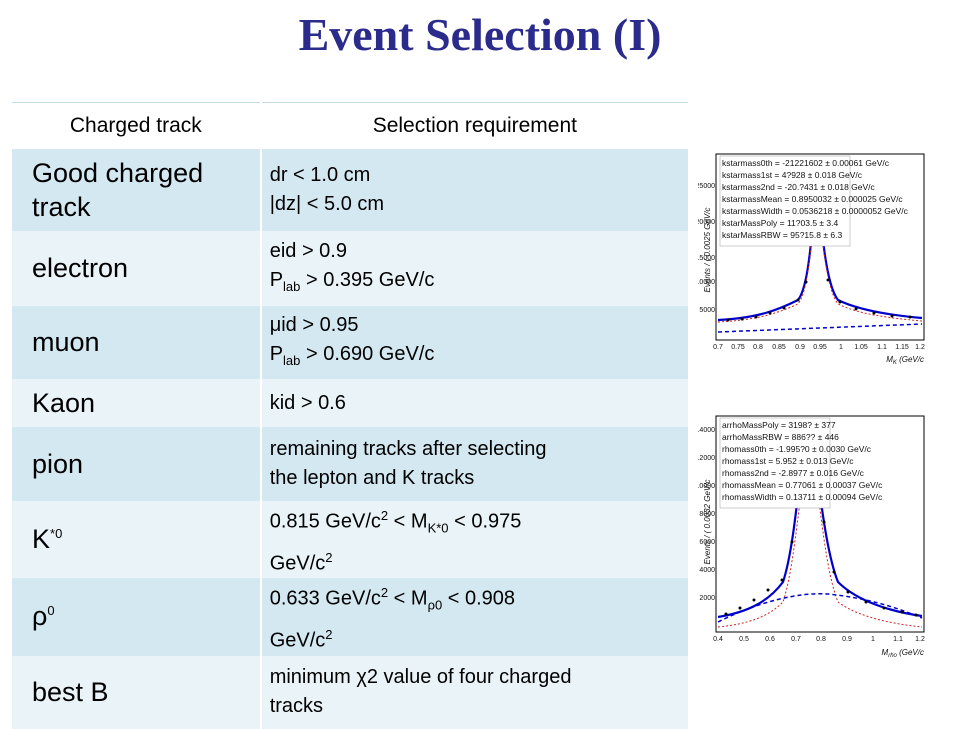  What do you see at coordinates (135, 692) in the screenshot?
I see `row-label-best-b: best B` at bounding box center [135, 692].